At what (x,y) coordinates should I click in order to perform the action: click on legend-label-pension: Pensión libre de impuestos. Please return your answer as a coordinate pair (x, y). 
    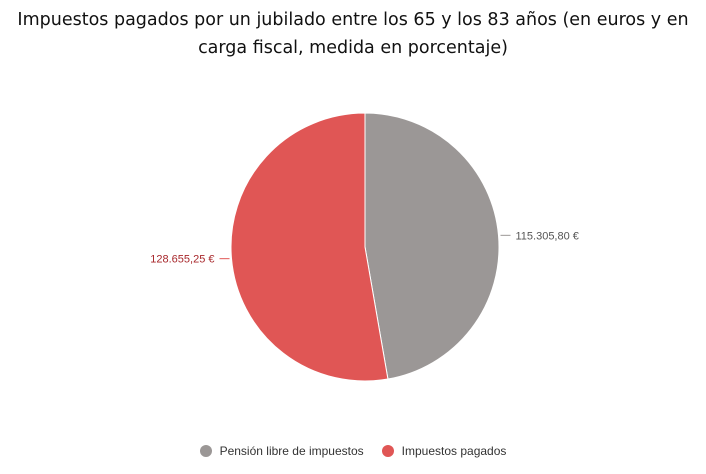
    Looking at the image, I should click on (291, 451).